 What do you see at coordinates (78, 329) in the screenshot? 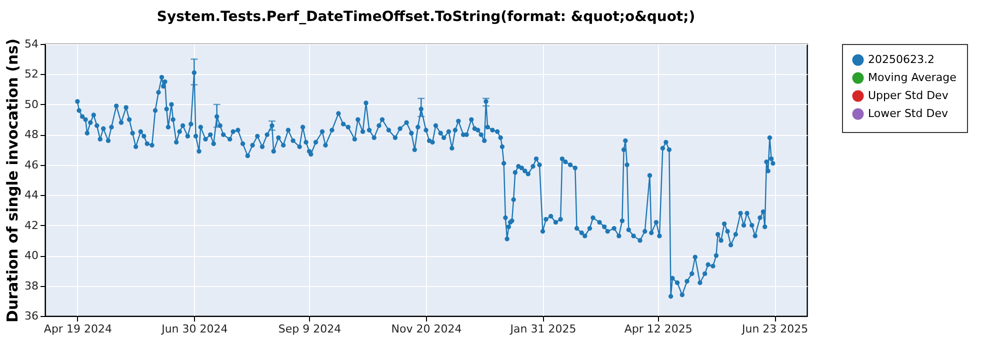
I see `x-tick-label: Apr 19 2024` at bounding box center [78, 329].